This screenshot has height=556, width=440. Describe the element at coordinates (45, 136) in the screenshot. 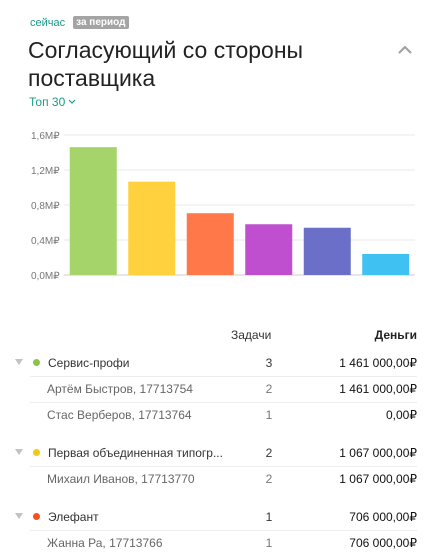

I see `y-tick-label: 1,6M₽` at that location.